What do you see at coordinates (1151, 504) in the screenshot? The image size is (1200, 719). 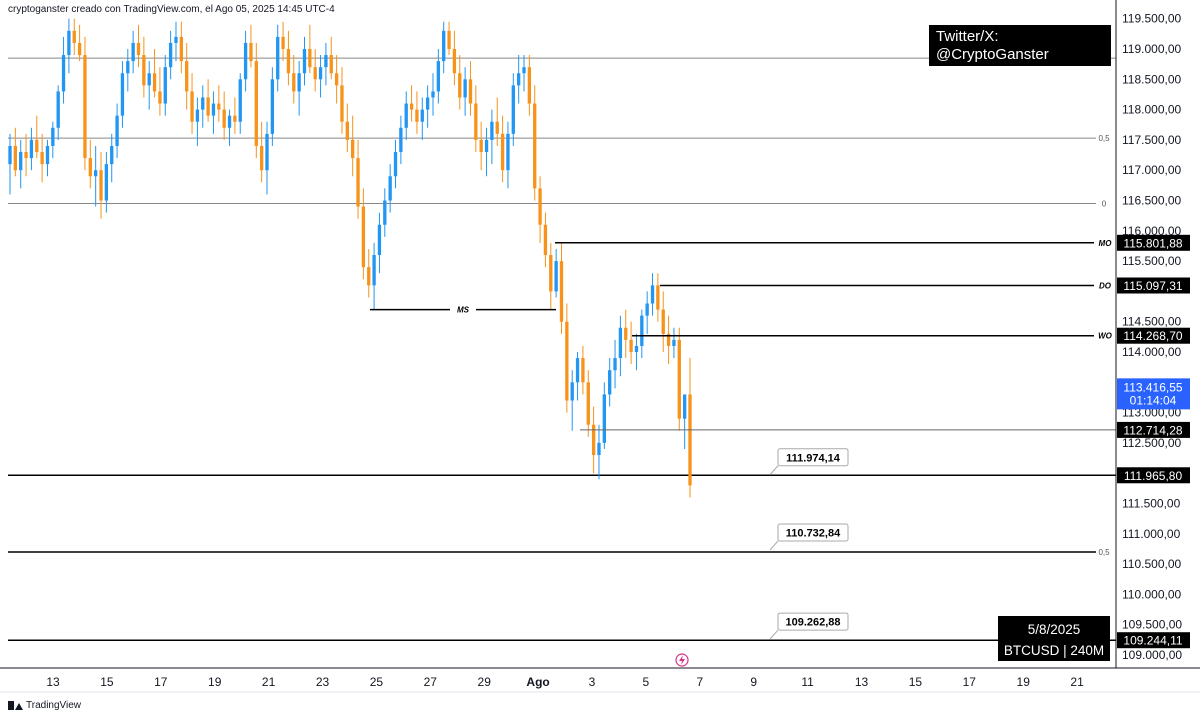 I see `price-tick: 111.500,00` at bounding box center [1151, 504].